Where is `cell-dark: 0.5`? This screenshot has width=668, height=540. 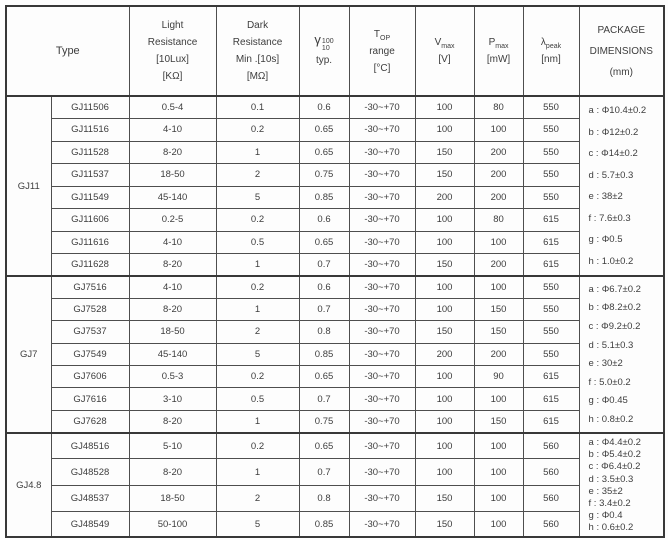
cell-dark: 0.5 is located at coordinates (257, 242).